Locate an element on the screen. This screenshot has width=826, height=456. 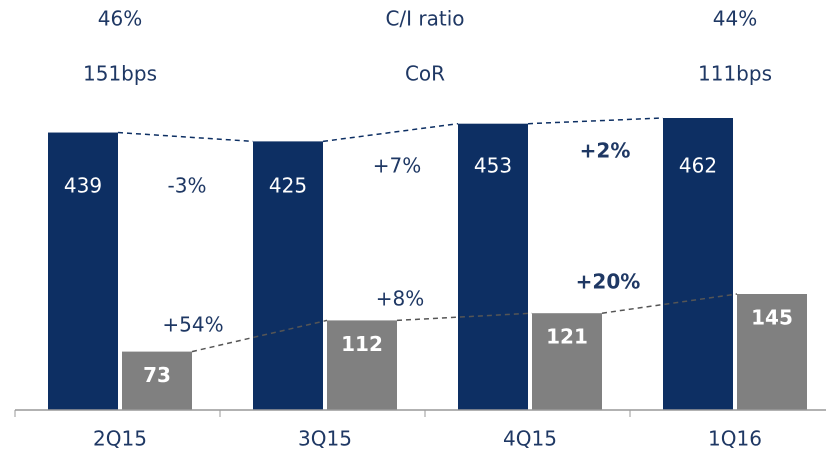
x-tick-label: 2Q15 is located at coordinates (120, 439).